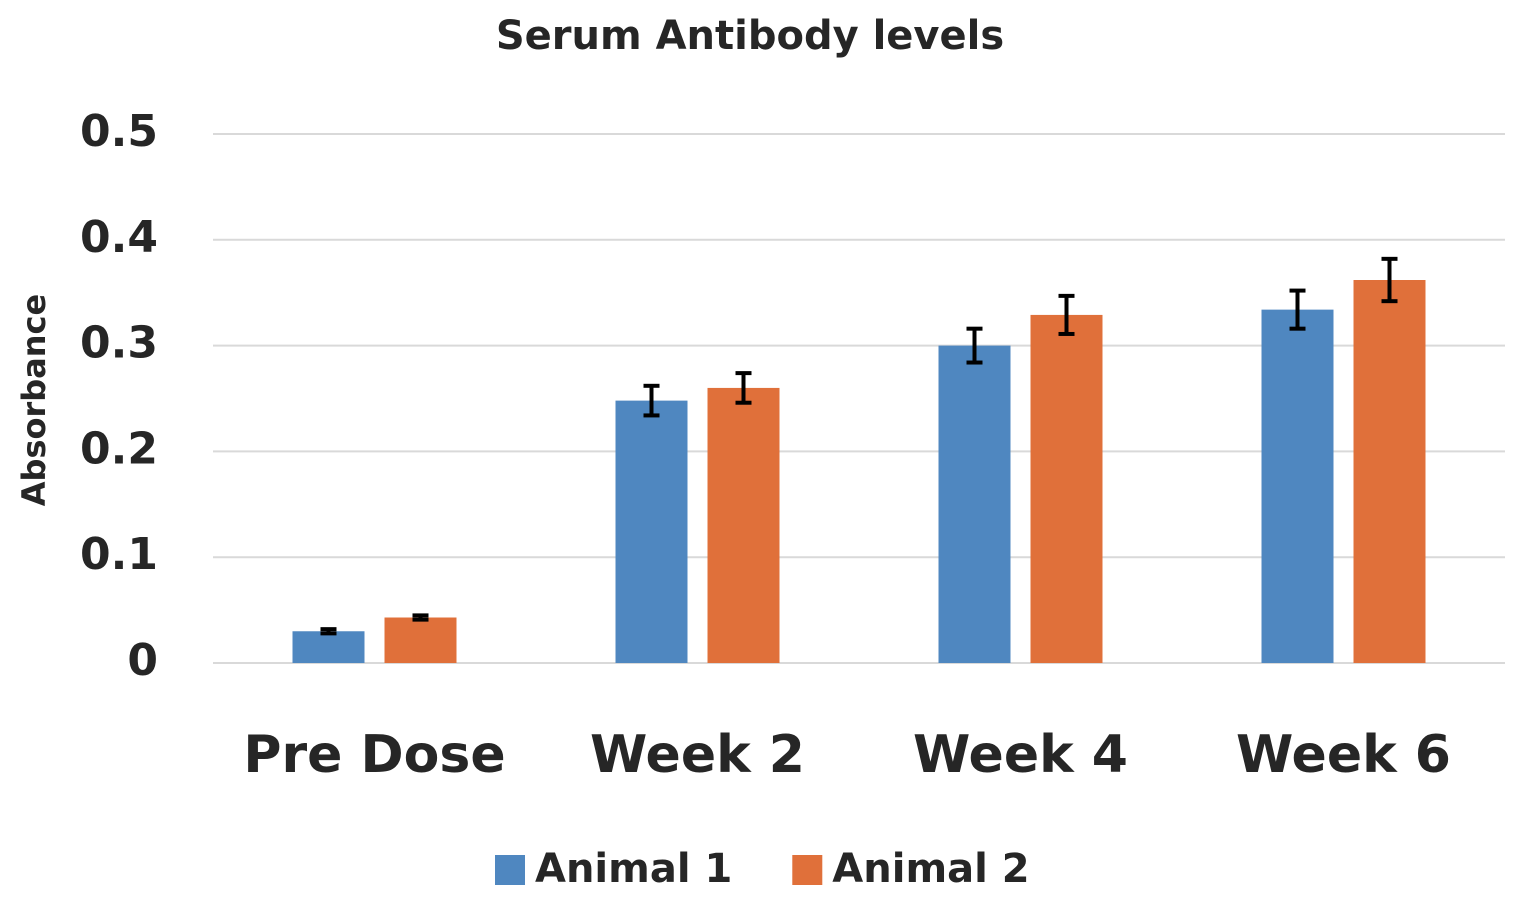 This screenshot has width=1530, height=905. What do you see at coordinates (119, 131) in the screenshot?
I see `y-tick-label: 0.5` at bounding box center [119, 131].